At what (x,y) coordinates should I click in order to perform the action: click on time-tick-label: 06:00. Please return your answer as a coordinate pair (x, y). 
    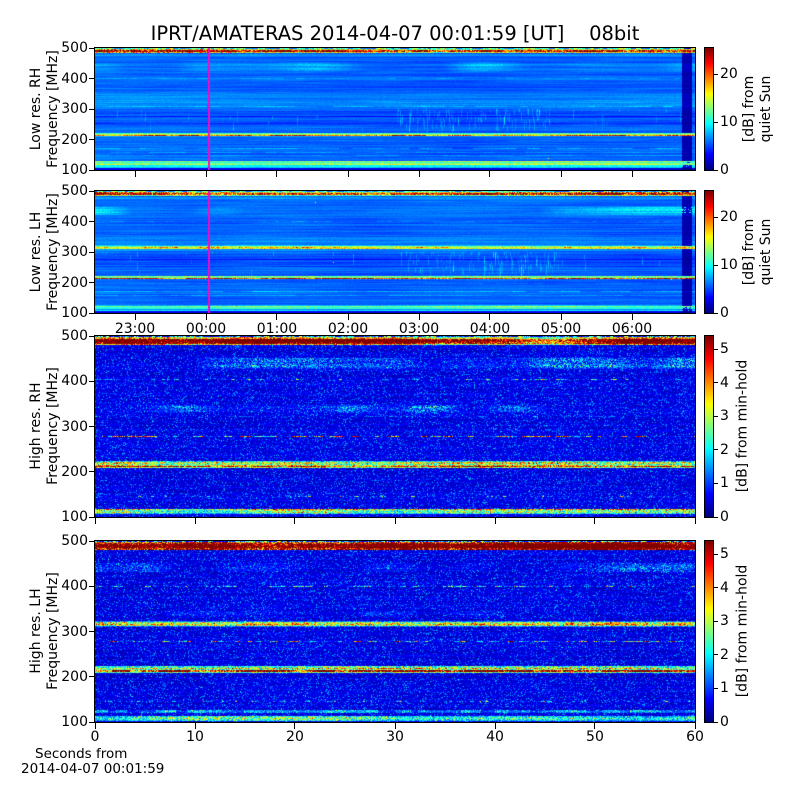
    Looking at the image, I should click on (632, 329).